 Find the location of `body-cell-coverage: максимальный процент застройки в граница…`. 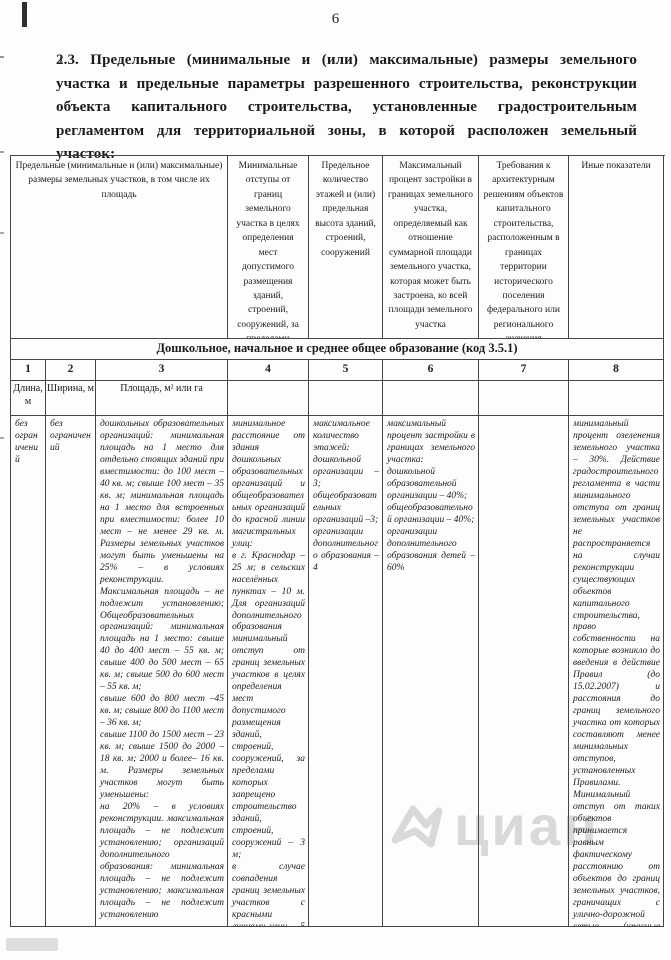

body-cell-coverage: максимальный процент застройки в граница… is located at coordinates (431, 671).